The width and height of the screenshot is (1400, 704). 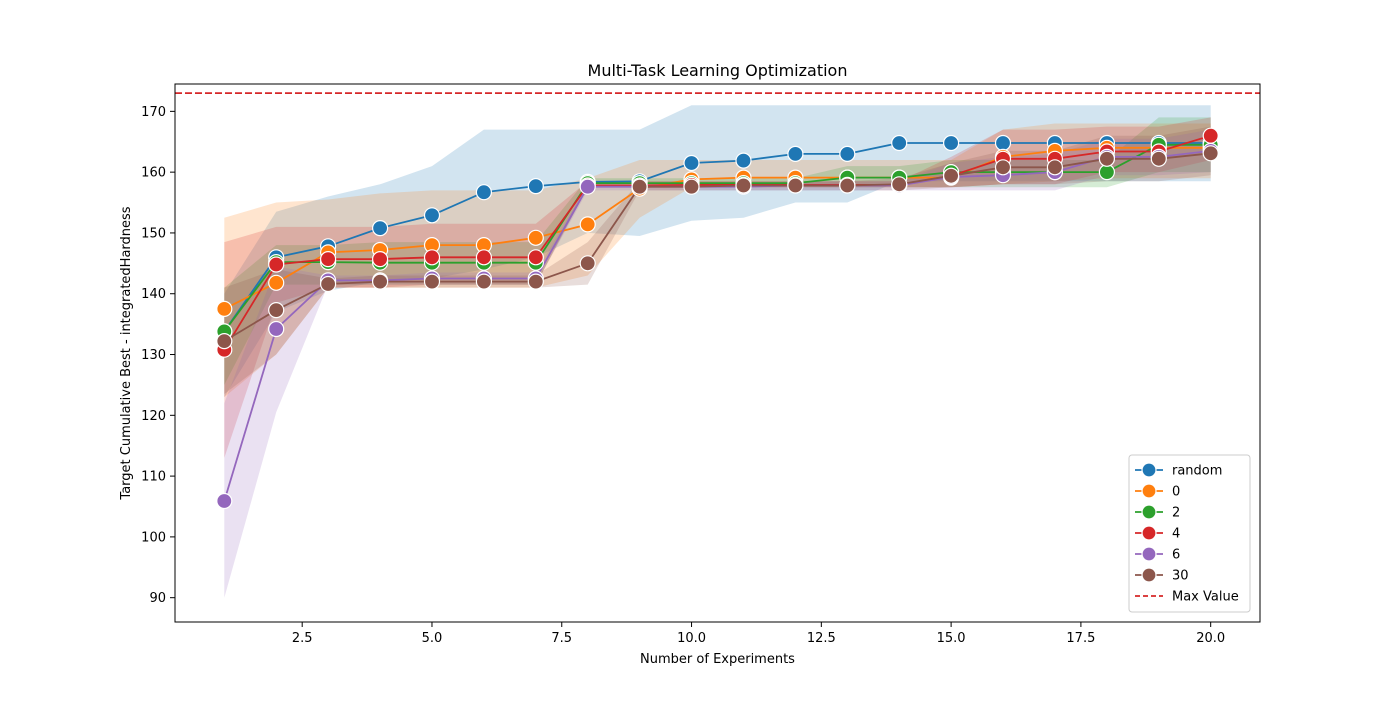 What do you see at coordinates (153, 537) in the screenshot?
I see `y-tick-label: 100` at bounding box center [153, 537].